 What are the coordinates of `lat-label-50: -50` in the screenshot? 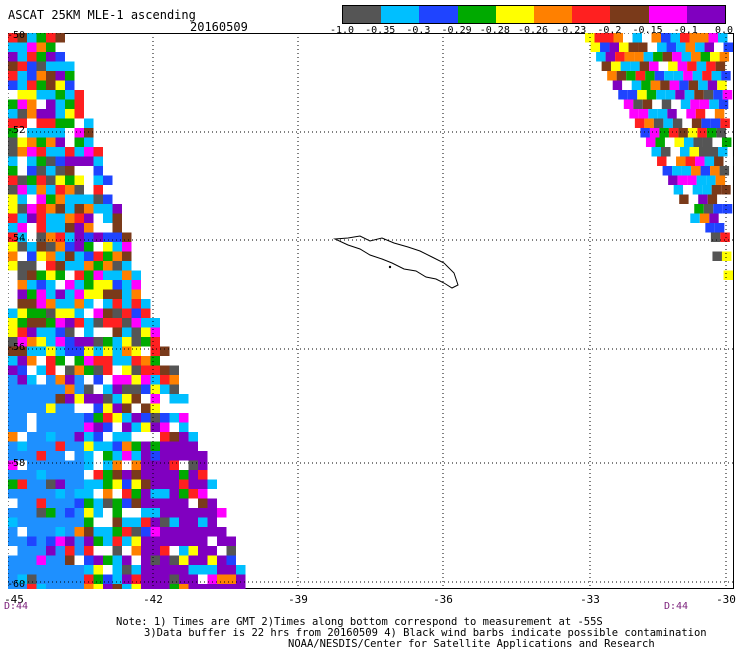 It's located at (16, 35).